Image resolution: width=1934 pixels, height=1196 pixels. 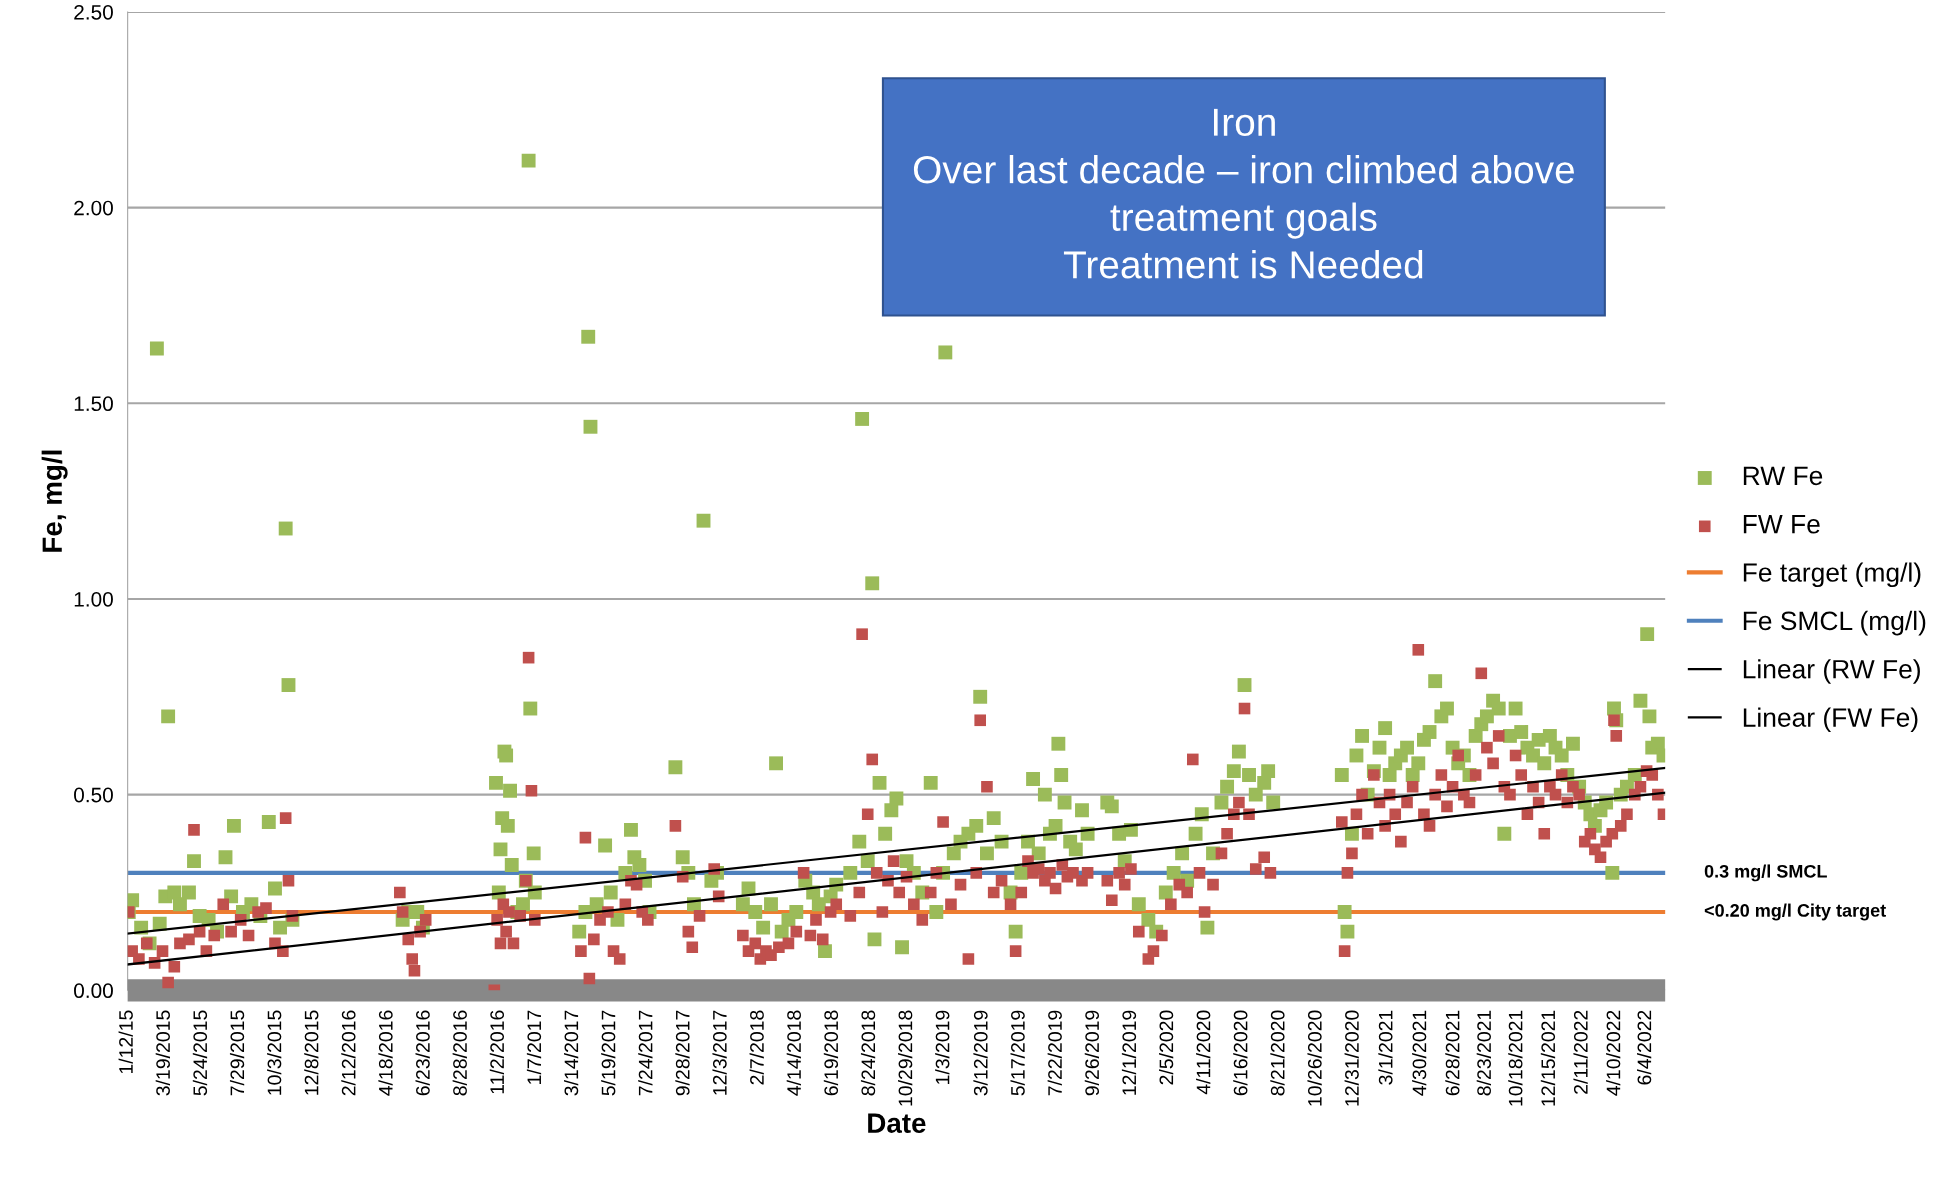 What do you see at coordinates (274, 1052) in the screenshot?
I see `x-tick-label: 10/3/2015` at bounding box center [274, 1052].